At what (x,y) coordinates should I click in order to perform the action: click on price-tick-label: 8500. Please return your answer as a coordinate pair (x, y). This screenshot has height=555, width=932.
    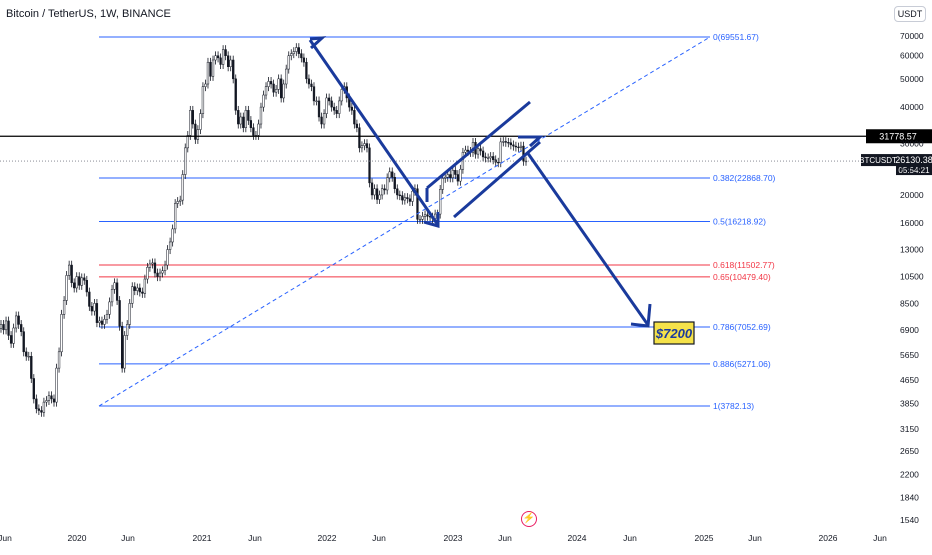
    Looking at the image, I should click on (909, 303).